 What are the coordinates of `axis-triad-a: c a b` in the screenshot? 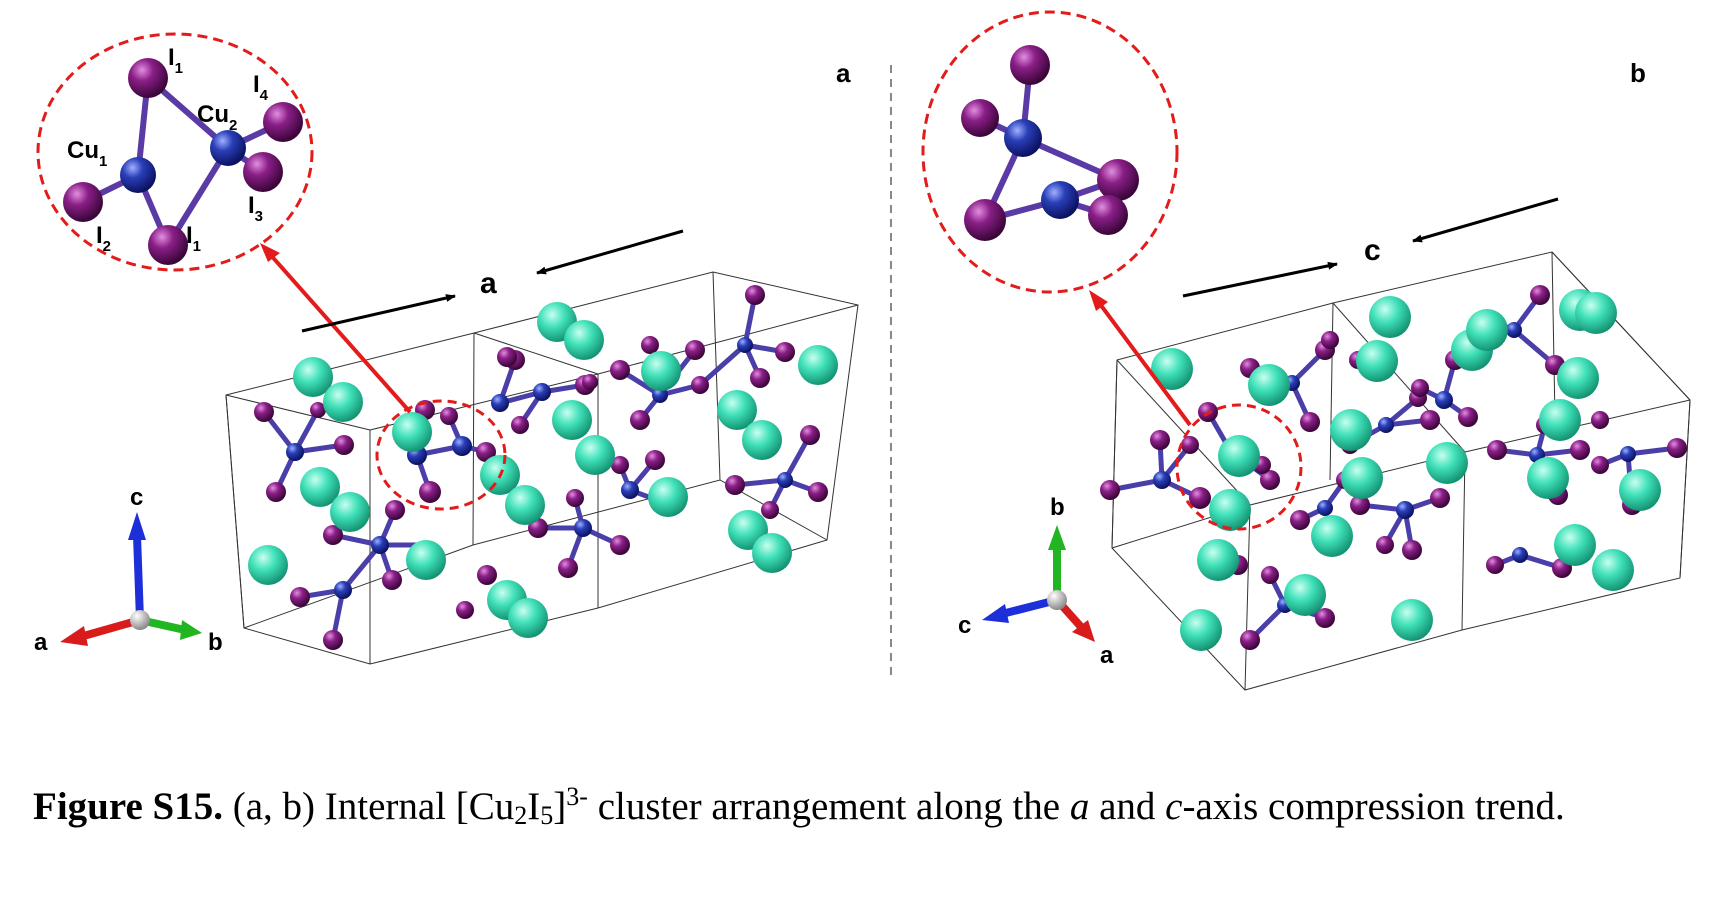 It's located at (128, 570).